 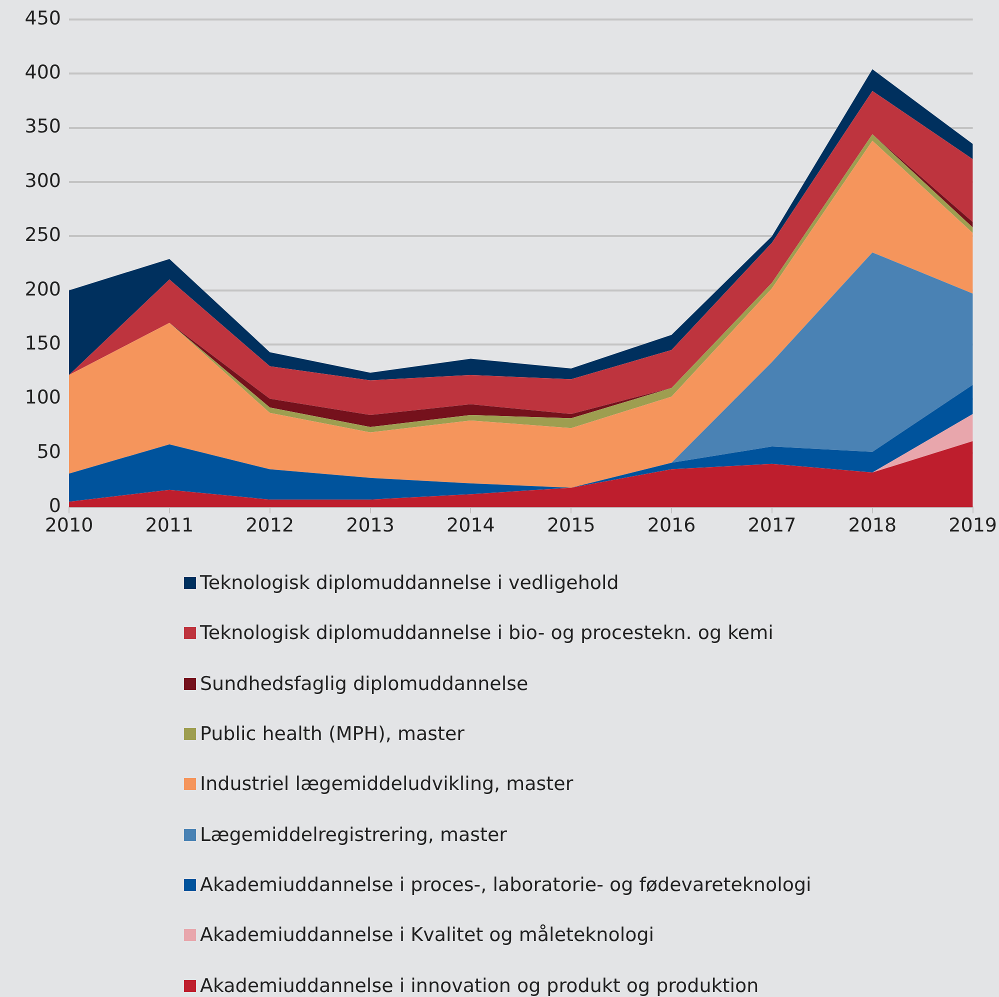 I want to click on legend-label: Teknologisk diplomuddannelse i bio- og procestekn. og kemi, so click(x=487, y=633).